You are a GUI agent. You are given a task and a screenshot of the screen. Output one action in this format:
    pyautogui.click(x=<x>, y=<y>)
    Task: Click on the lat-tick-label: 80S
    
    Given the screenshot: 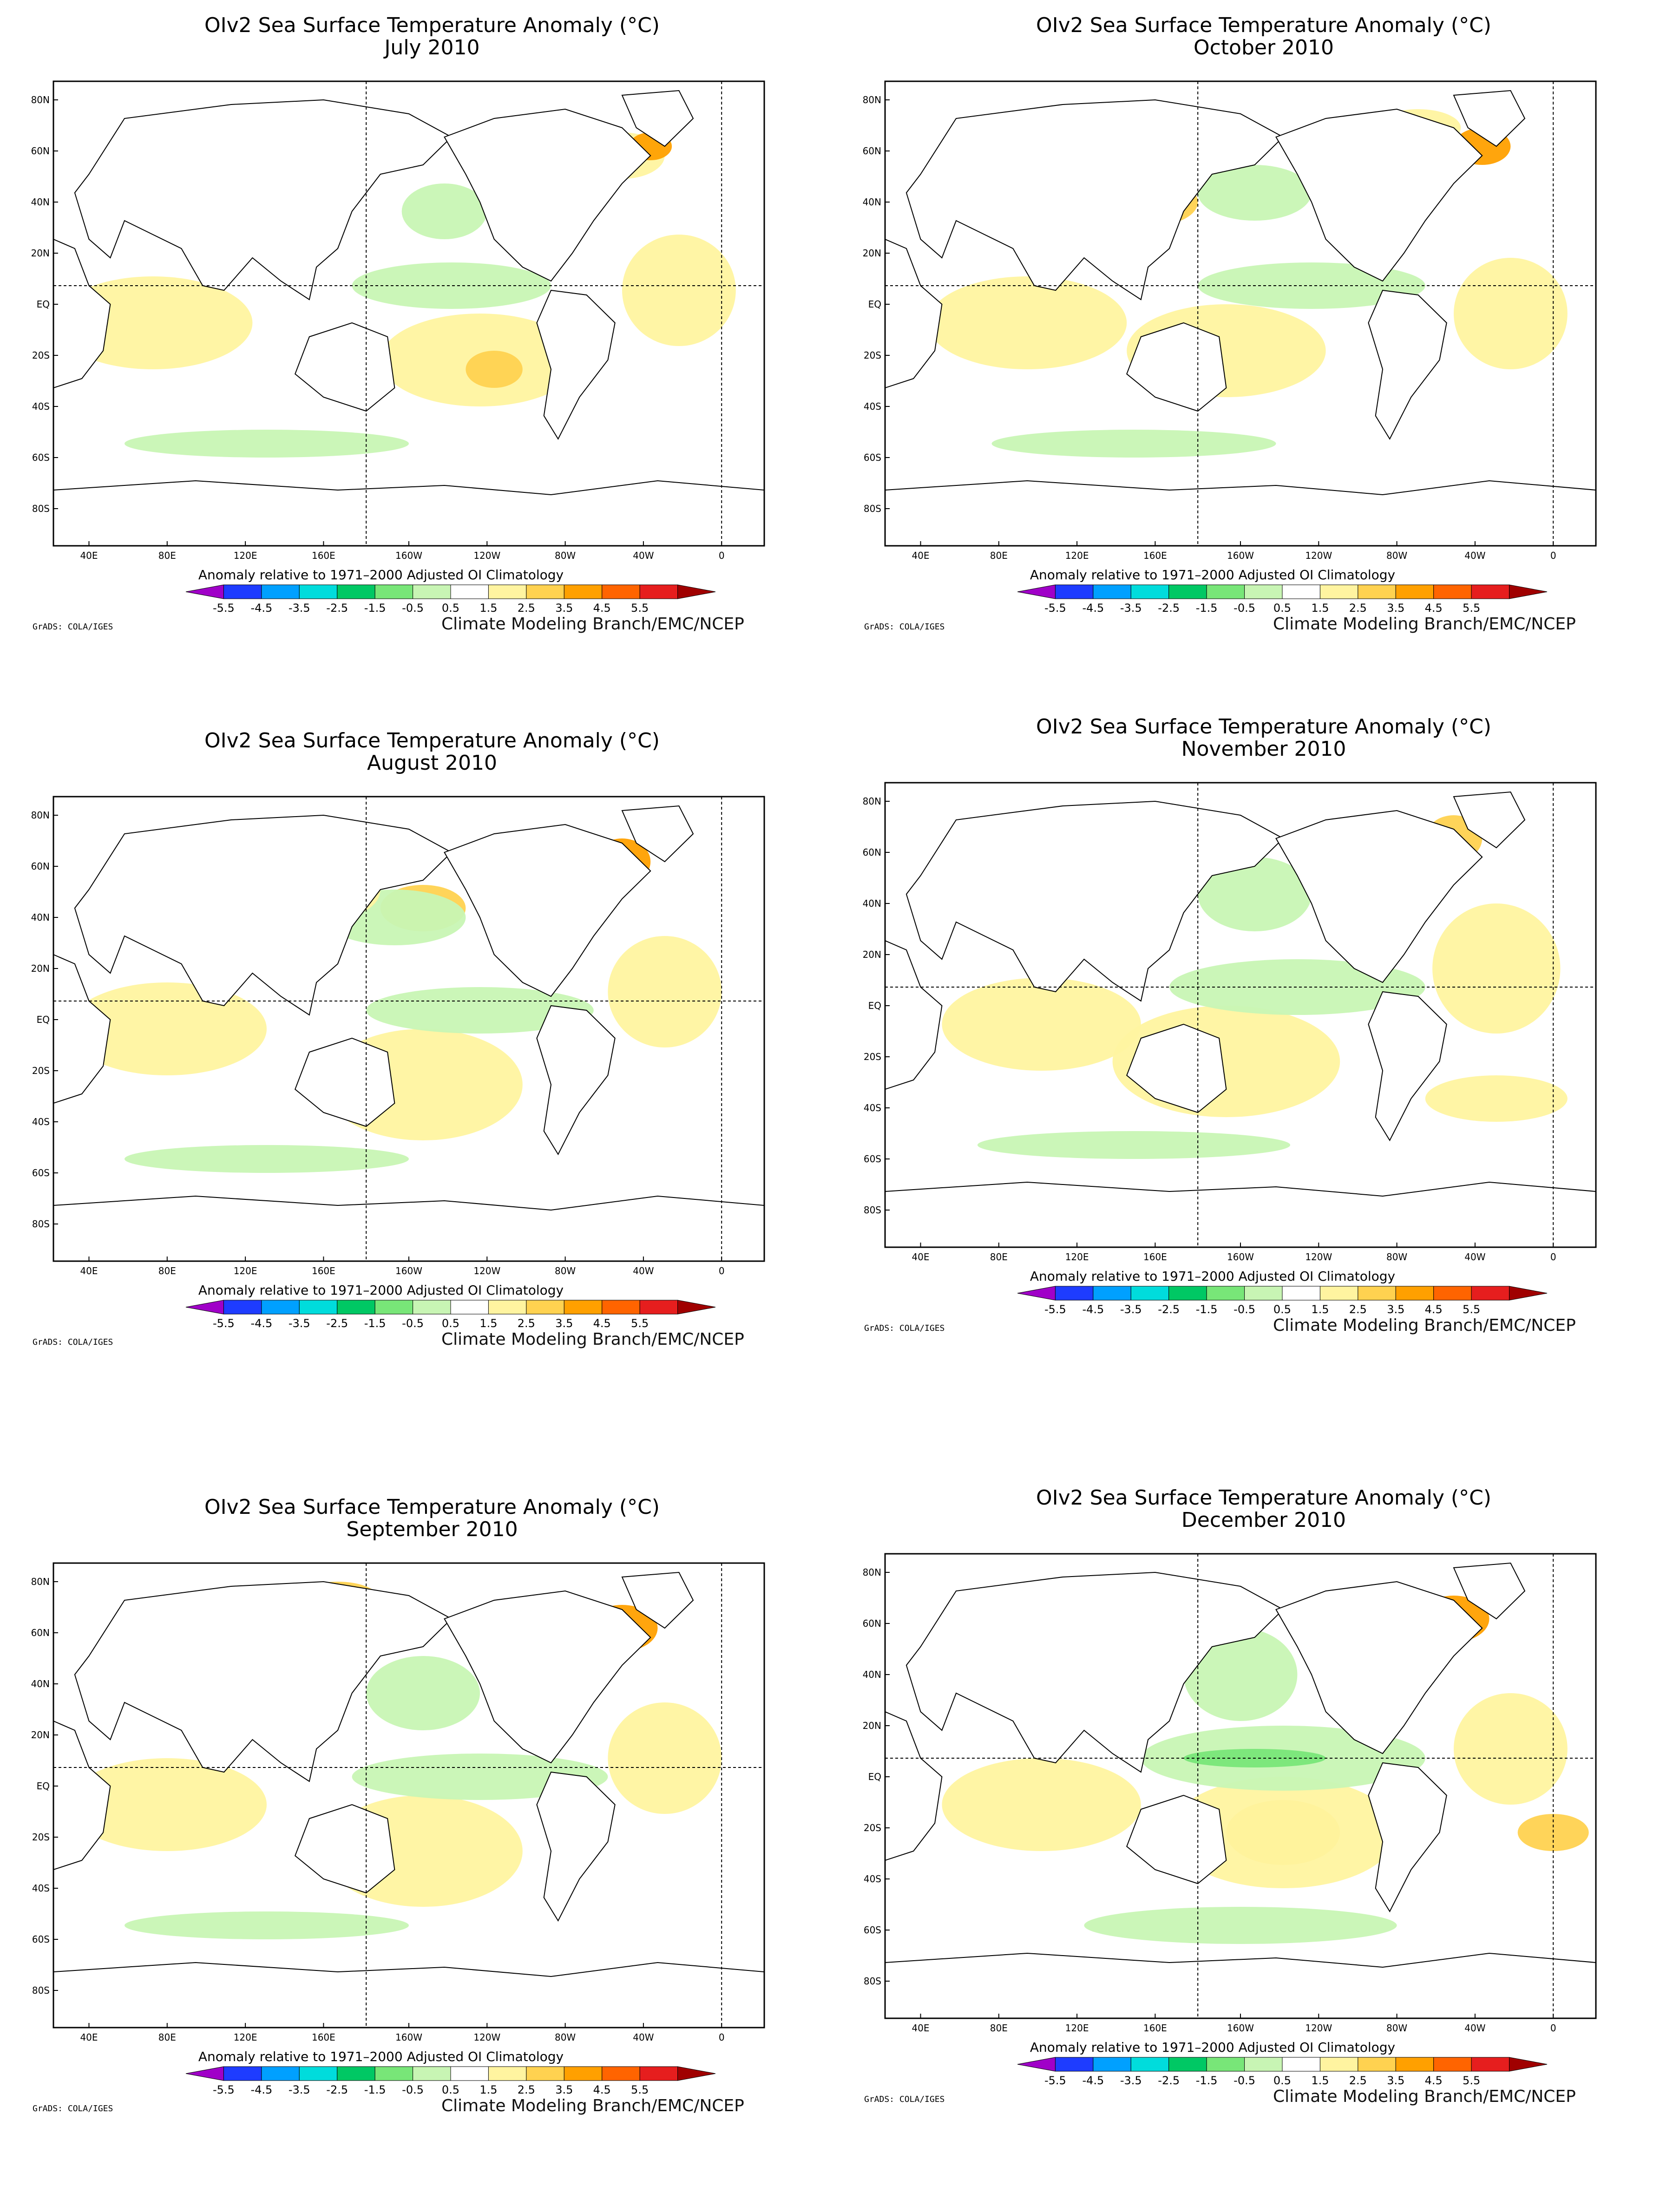 What is the action you would take?
    pyautogui.click(x=873, y=1210)
    